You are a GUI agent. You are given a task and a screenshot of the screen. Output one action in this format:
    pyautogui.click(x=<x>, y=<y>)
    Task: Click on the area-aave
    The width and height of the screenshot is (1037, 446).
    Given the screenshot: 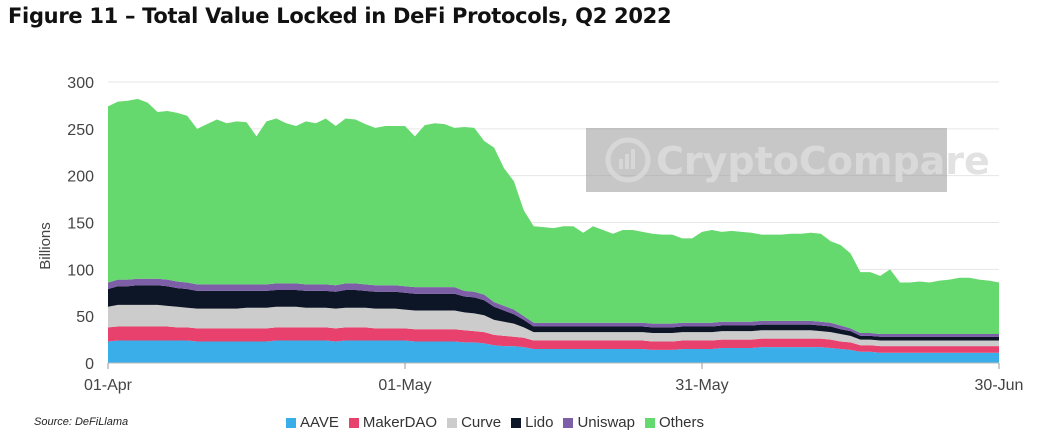 What is the action you would take?
    pyautogui.click(x=553, y=351)
    